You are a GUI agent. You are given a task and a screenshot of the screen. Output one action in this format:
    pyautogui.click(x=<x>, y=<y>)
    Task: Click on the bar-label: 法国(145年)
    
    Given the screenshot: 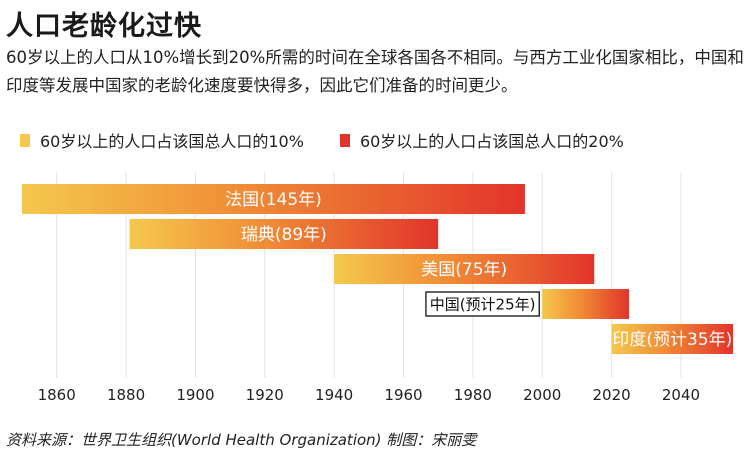 What is the action you would take?
    pyautogui.click(x=273, y=200)
    